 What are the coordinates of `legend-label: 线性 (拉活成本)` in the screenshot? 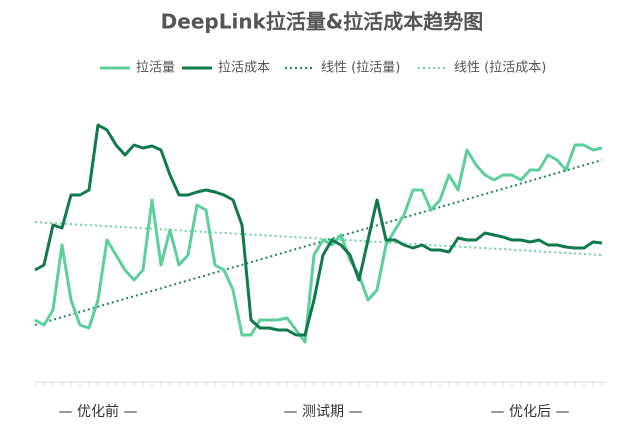 It's located at (500, 68).